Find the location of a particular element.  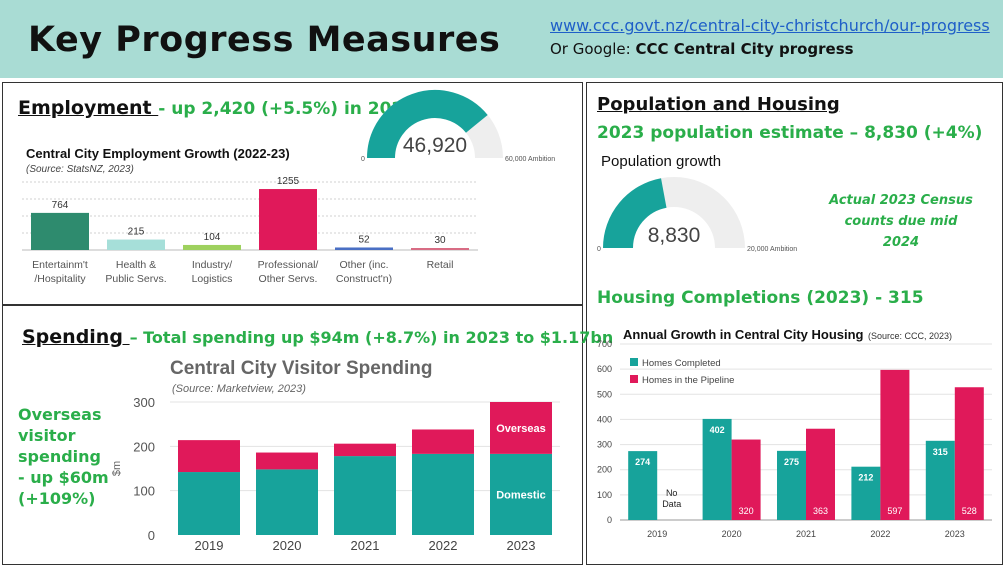

housing-no-data: Data is located at coordinates (671, 504).